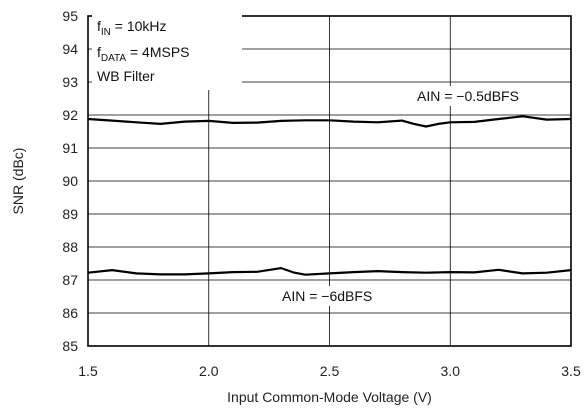 Image resolution: width=588 pixels, height=408 pixels. I want to click on fdata-annotation: fDATA = 4MSPS, so click(143, 54).